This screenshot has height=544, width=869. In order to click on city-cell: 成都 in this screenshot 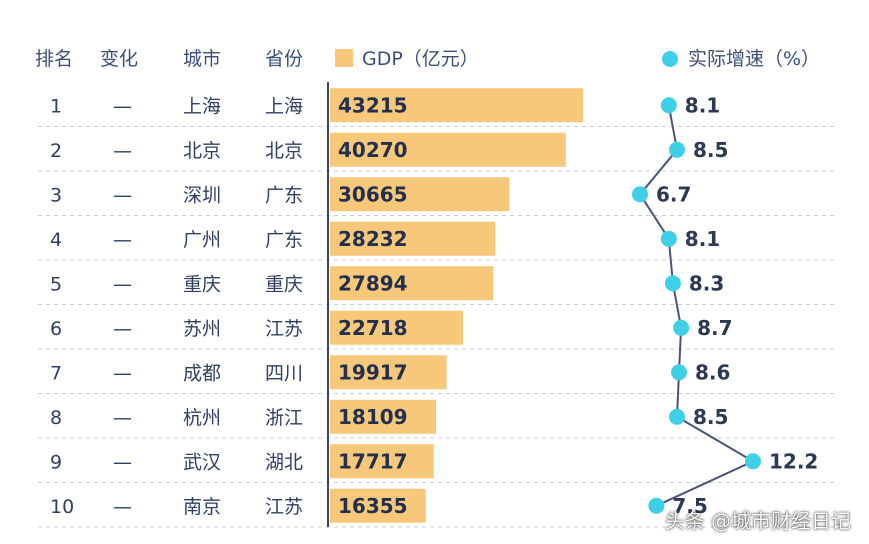, I will do `click(202, 373)`.